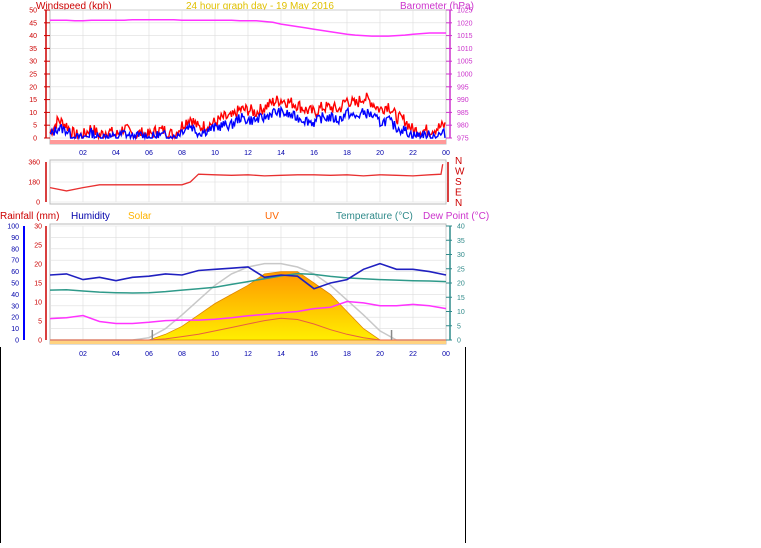 The image size is (761, 548). Describe the element at coordinates (248, 283) in the screenshot. I see `temperature-line` at that location.